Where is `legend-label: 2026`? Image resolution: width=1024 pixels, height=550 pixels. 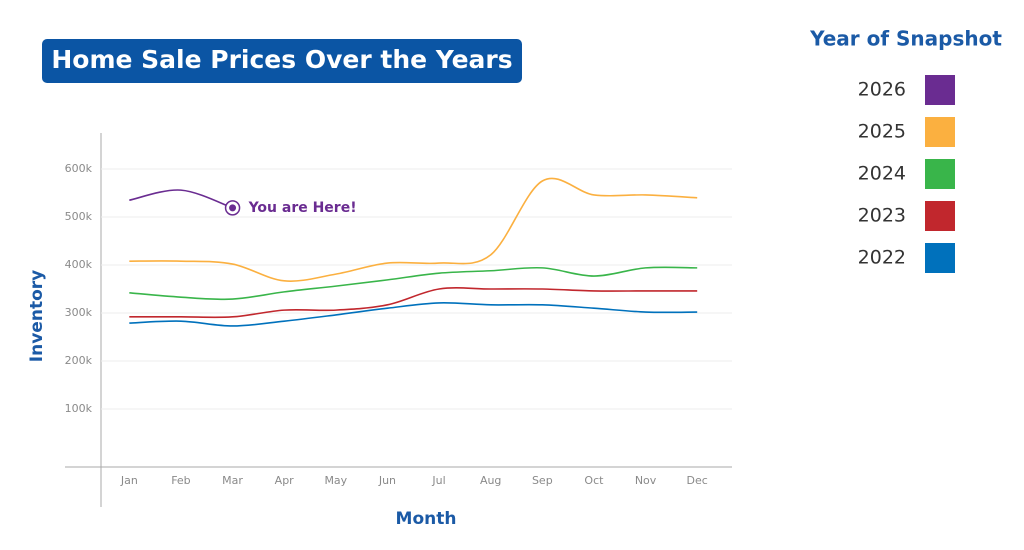 legend-label: 2026 is located at coordinates (882, 90).